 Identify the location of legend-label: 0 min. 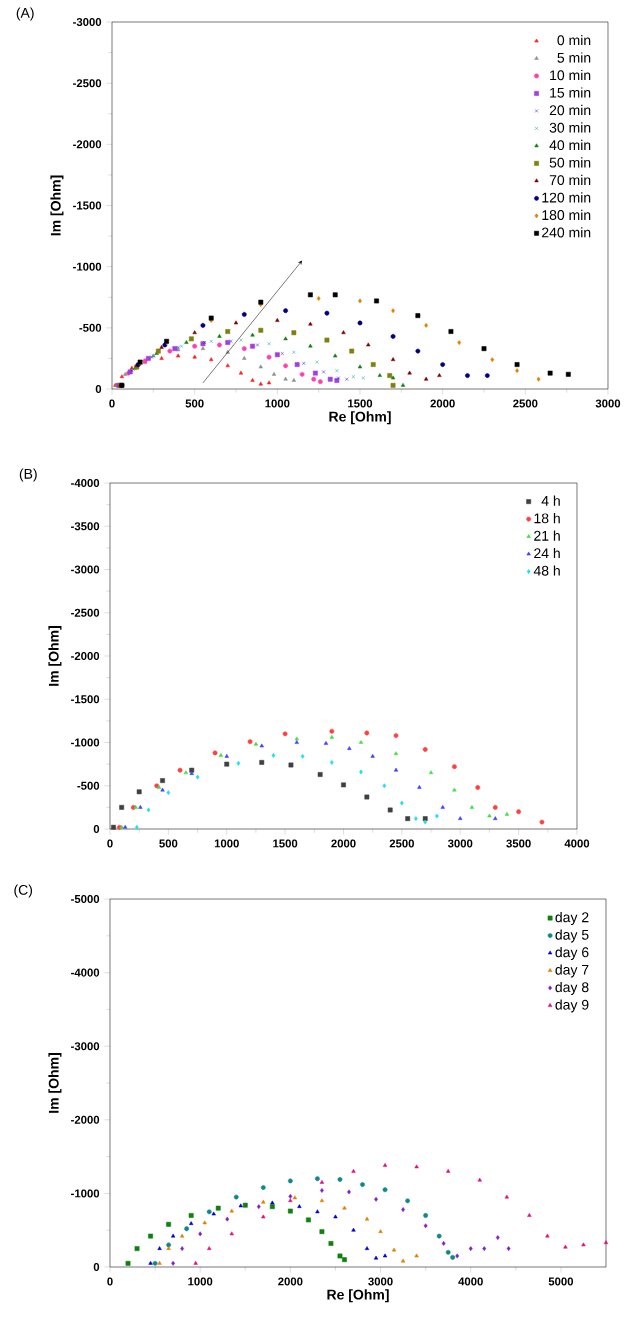
(574, 40).